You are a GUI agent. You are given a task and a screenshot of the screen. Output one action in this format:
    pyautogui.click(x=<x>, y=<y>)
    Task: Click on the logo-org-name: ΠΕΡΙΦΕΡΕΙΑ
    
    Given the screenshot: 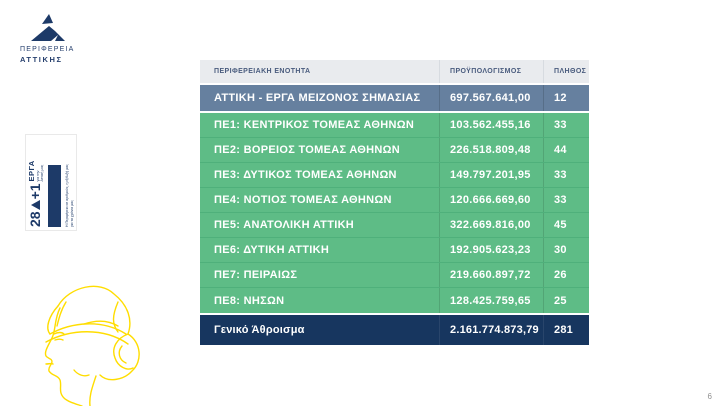 What is the action you would take?
    pyautogui.click(x=47, y=49)
    